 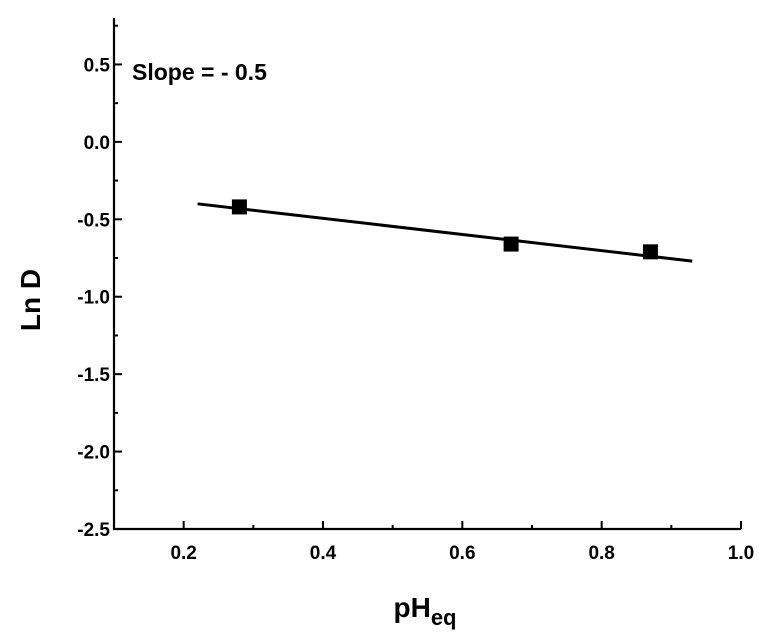 I want to click on y-tick-label: -2.0, so click(x=93, y=453).